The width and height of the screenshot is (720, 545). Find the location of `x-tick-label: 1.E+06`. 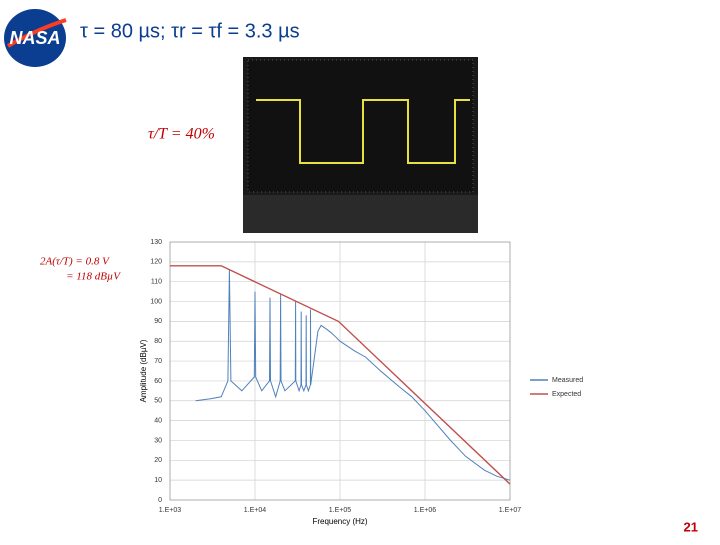

x-tick-label: 1.E+06 is located at coordinates (425, 510).